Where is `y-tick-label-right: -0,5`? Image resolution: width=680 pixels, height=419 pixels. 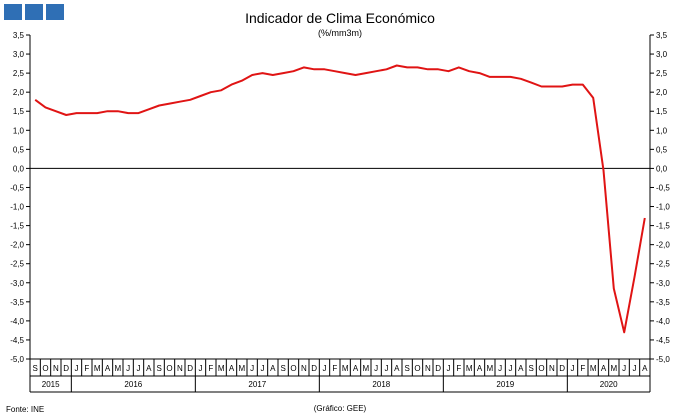 y-tick-label-right: -0,5 is located at coordinates (663, 187).